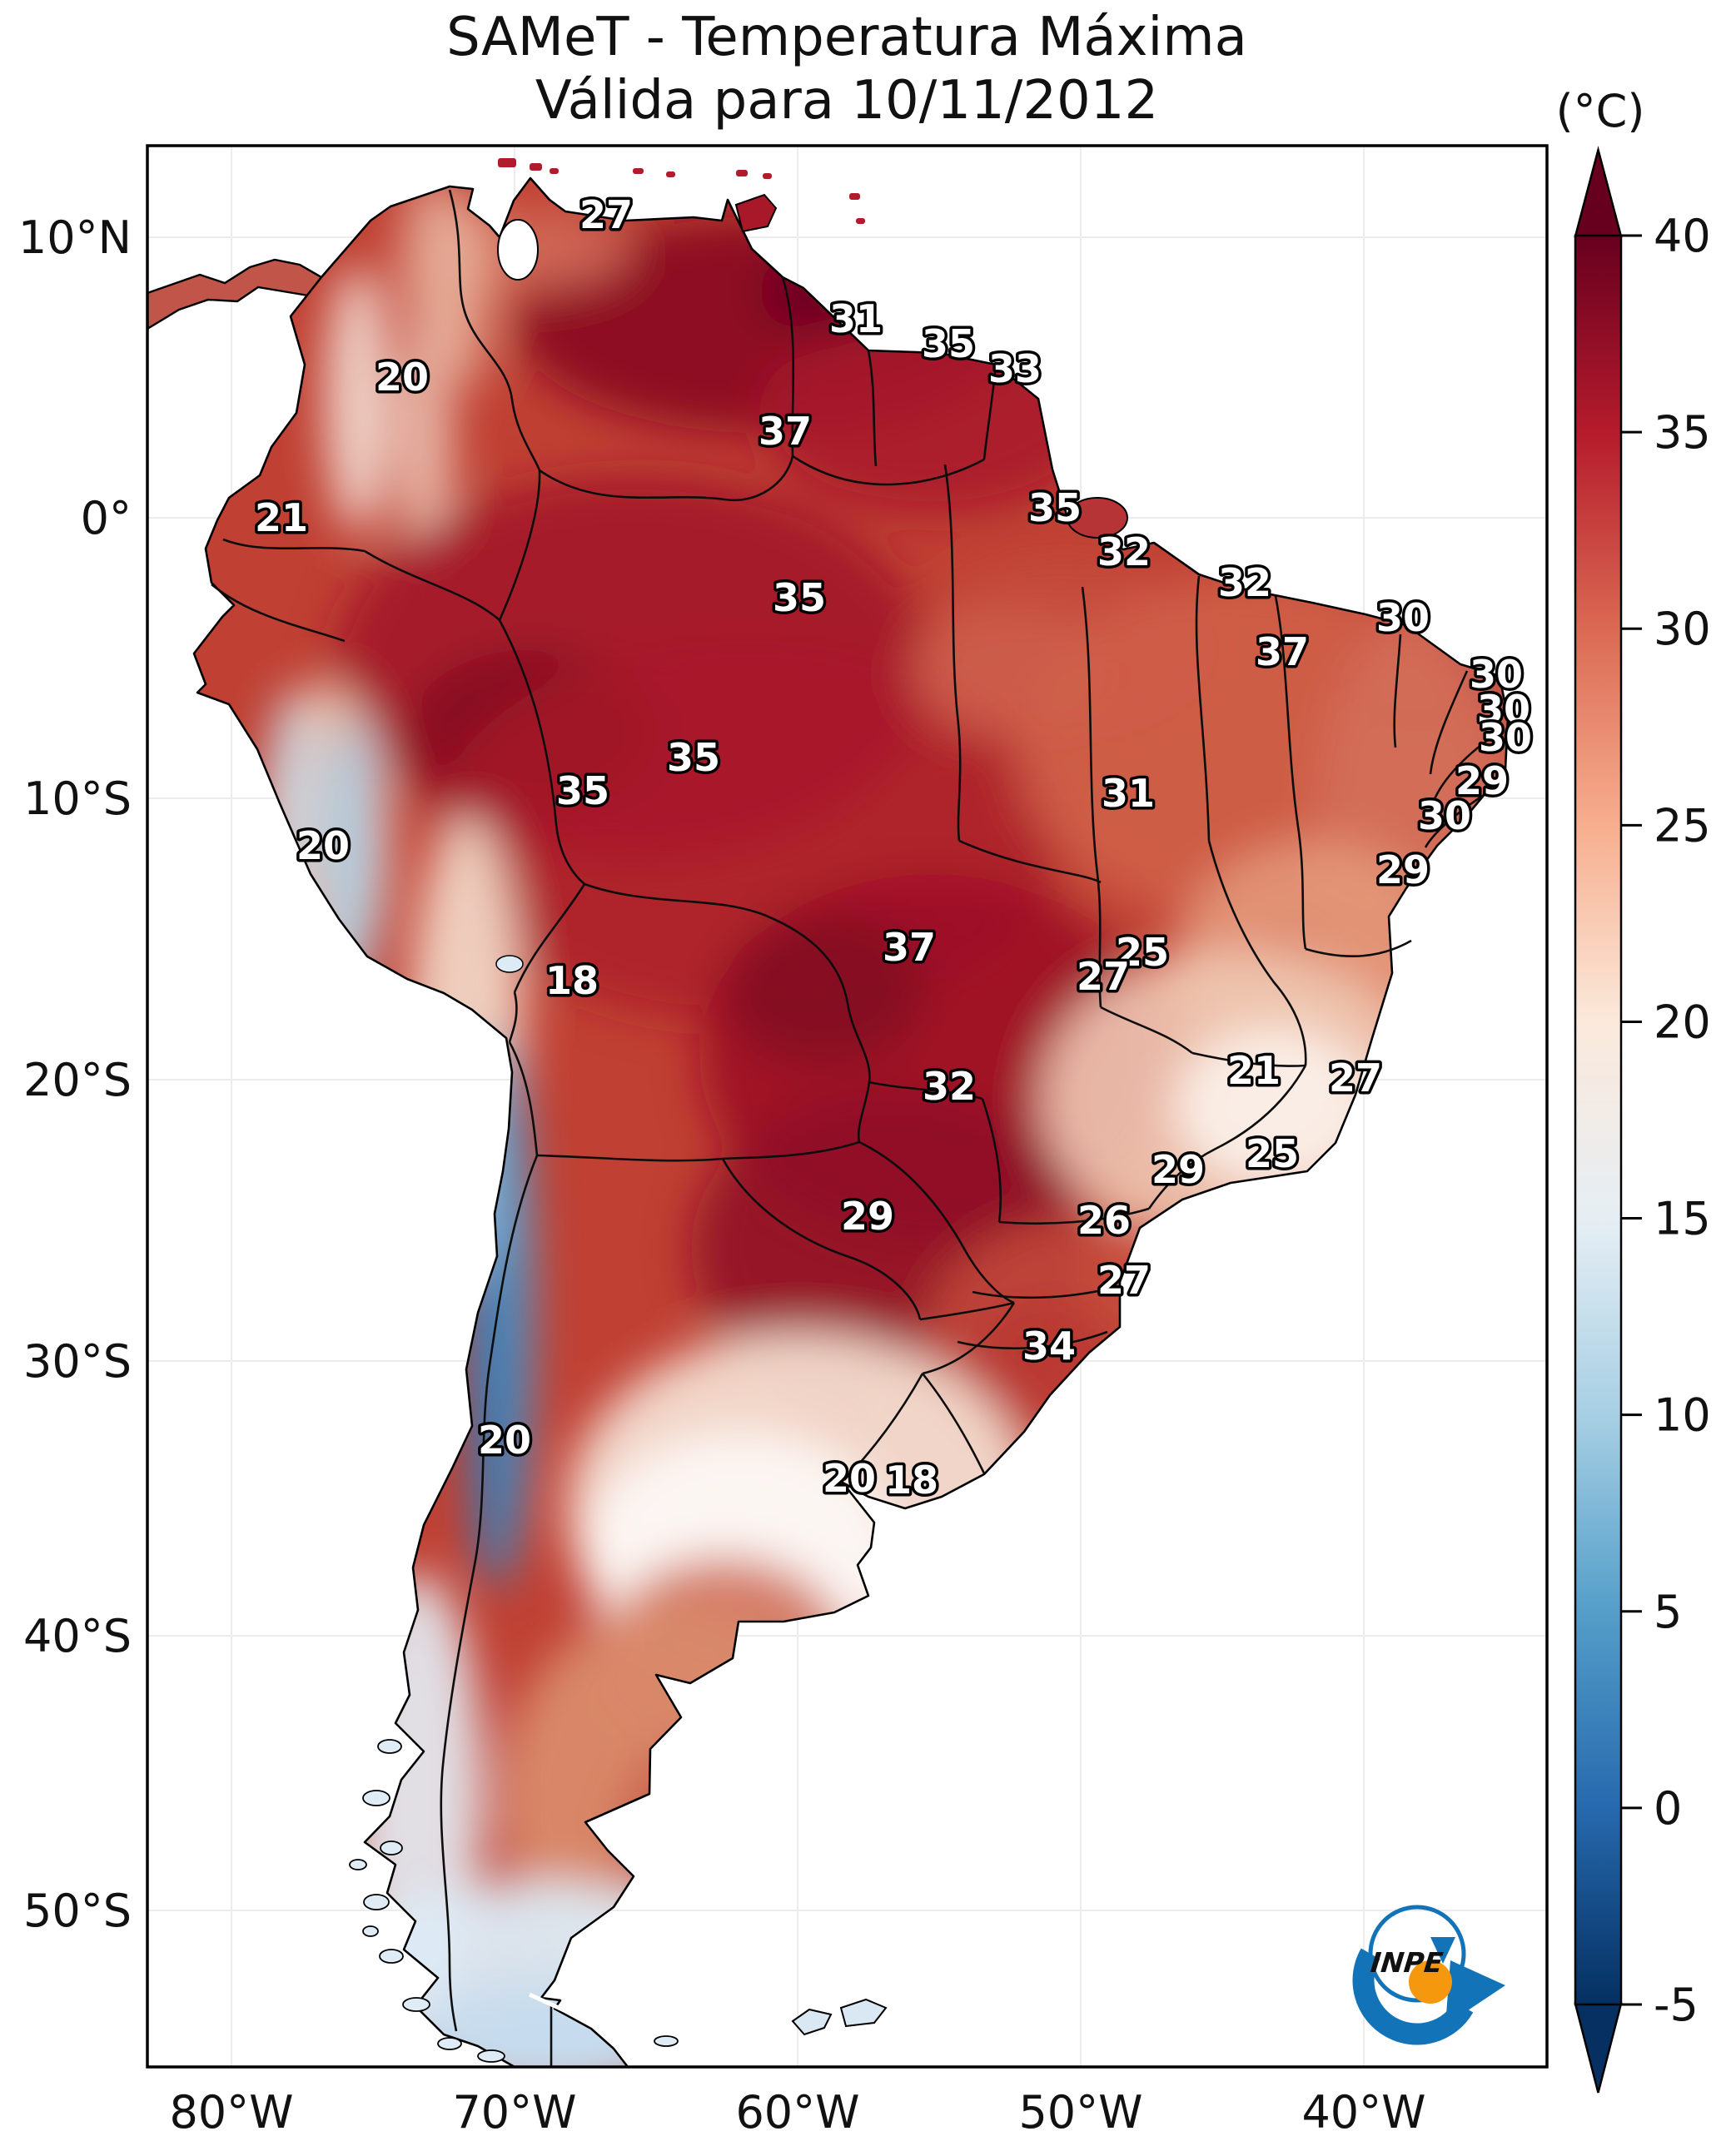 The height and width of the screenshot is (2156, 1721). What do you see at coordinates (231, 2113) in the screenshot?
I see `lon-tick-label: 80°W` at bounding box center [231, 2113].